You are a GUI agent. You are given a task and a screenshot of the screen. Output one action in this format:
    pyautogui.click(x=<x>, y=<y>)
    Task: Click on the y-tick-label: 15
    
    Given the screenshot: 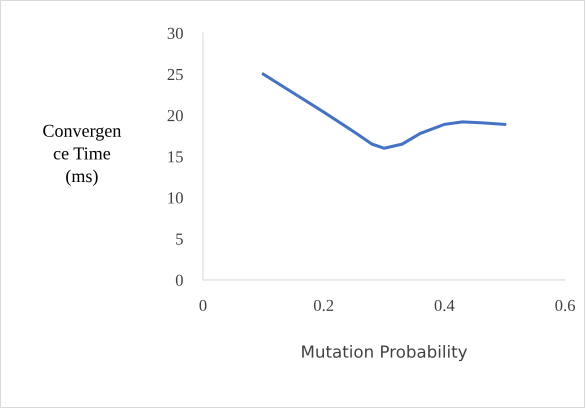 What is the action you would take?
    pyautogui.click(x=175, y=156)
    